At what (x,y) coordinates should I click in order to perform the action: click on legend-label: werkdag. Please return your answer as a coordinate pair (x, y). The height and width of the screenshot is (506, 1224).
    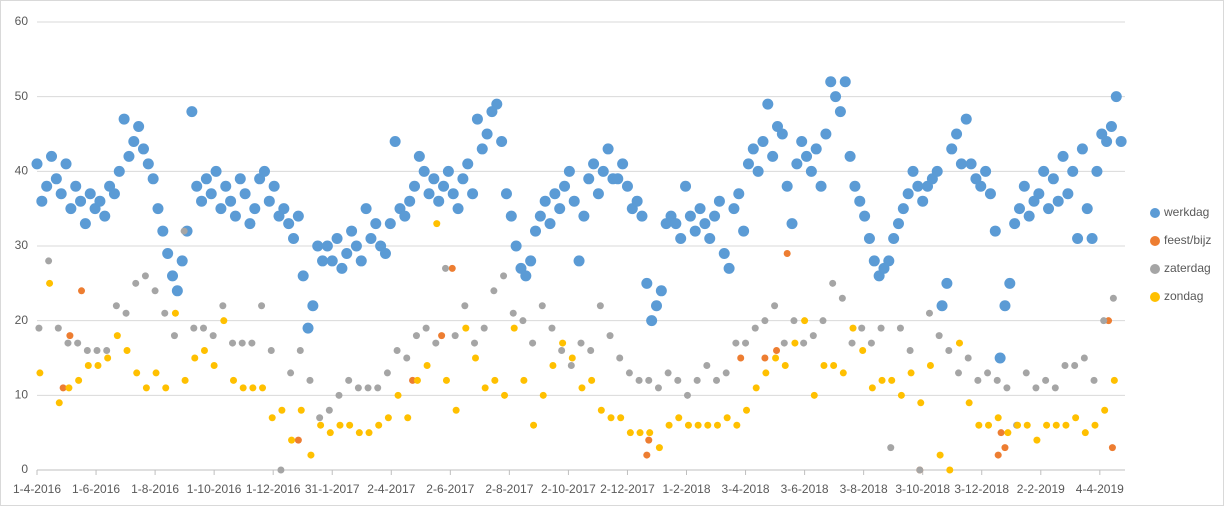
    Looking at the image, I should click on (1186, 212).